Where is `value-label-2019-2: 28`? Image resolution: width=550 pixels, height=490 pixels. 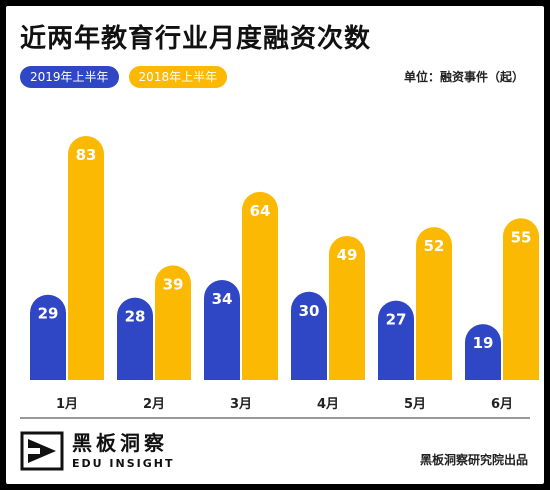
value-label-2019-2: 28 is located at coordinates (135, 317).